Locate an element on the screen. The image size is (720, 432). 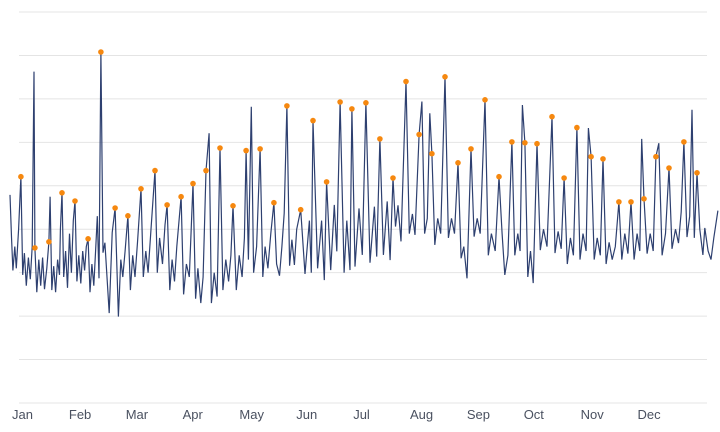
x-axis-label-dec: Dec is located at coordinates (650, 414).